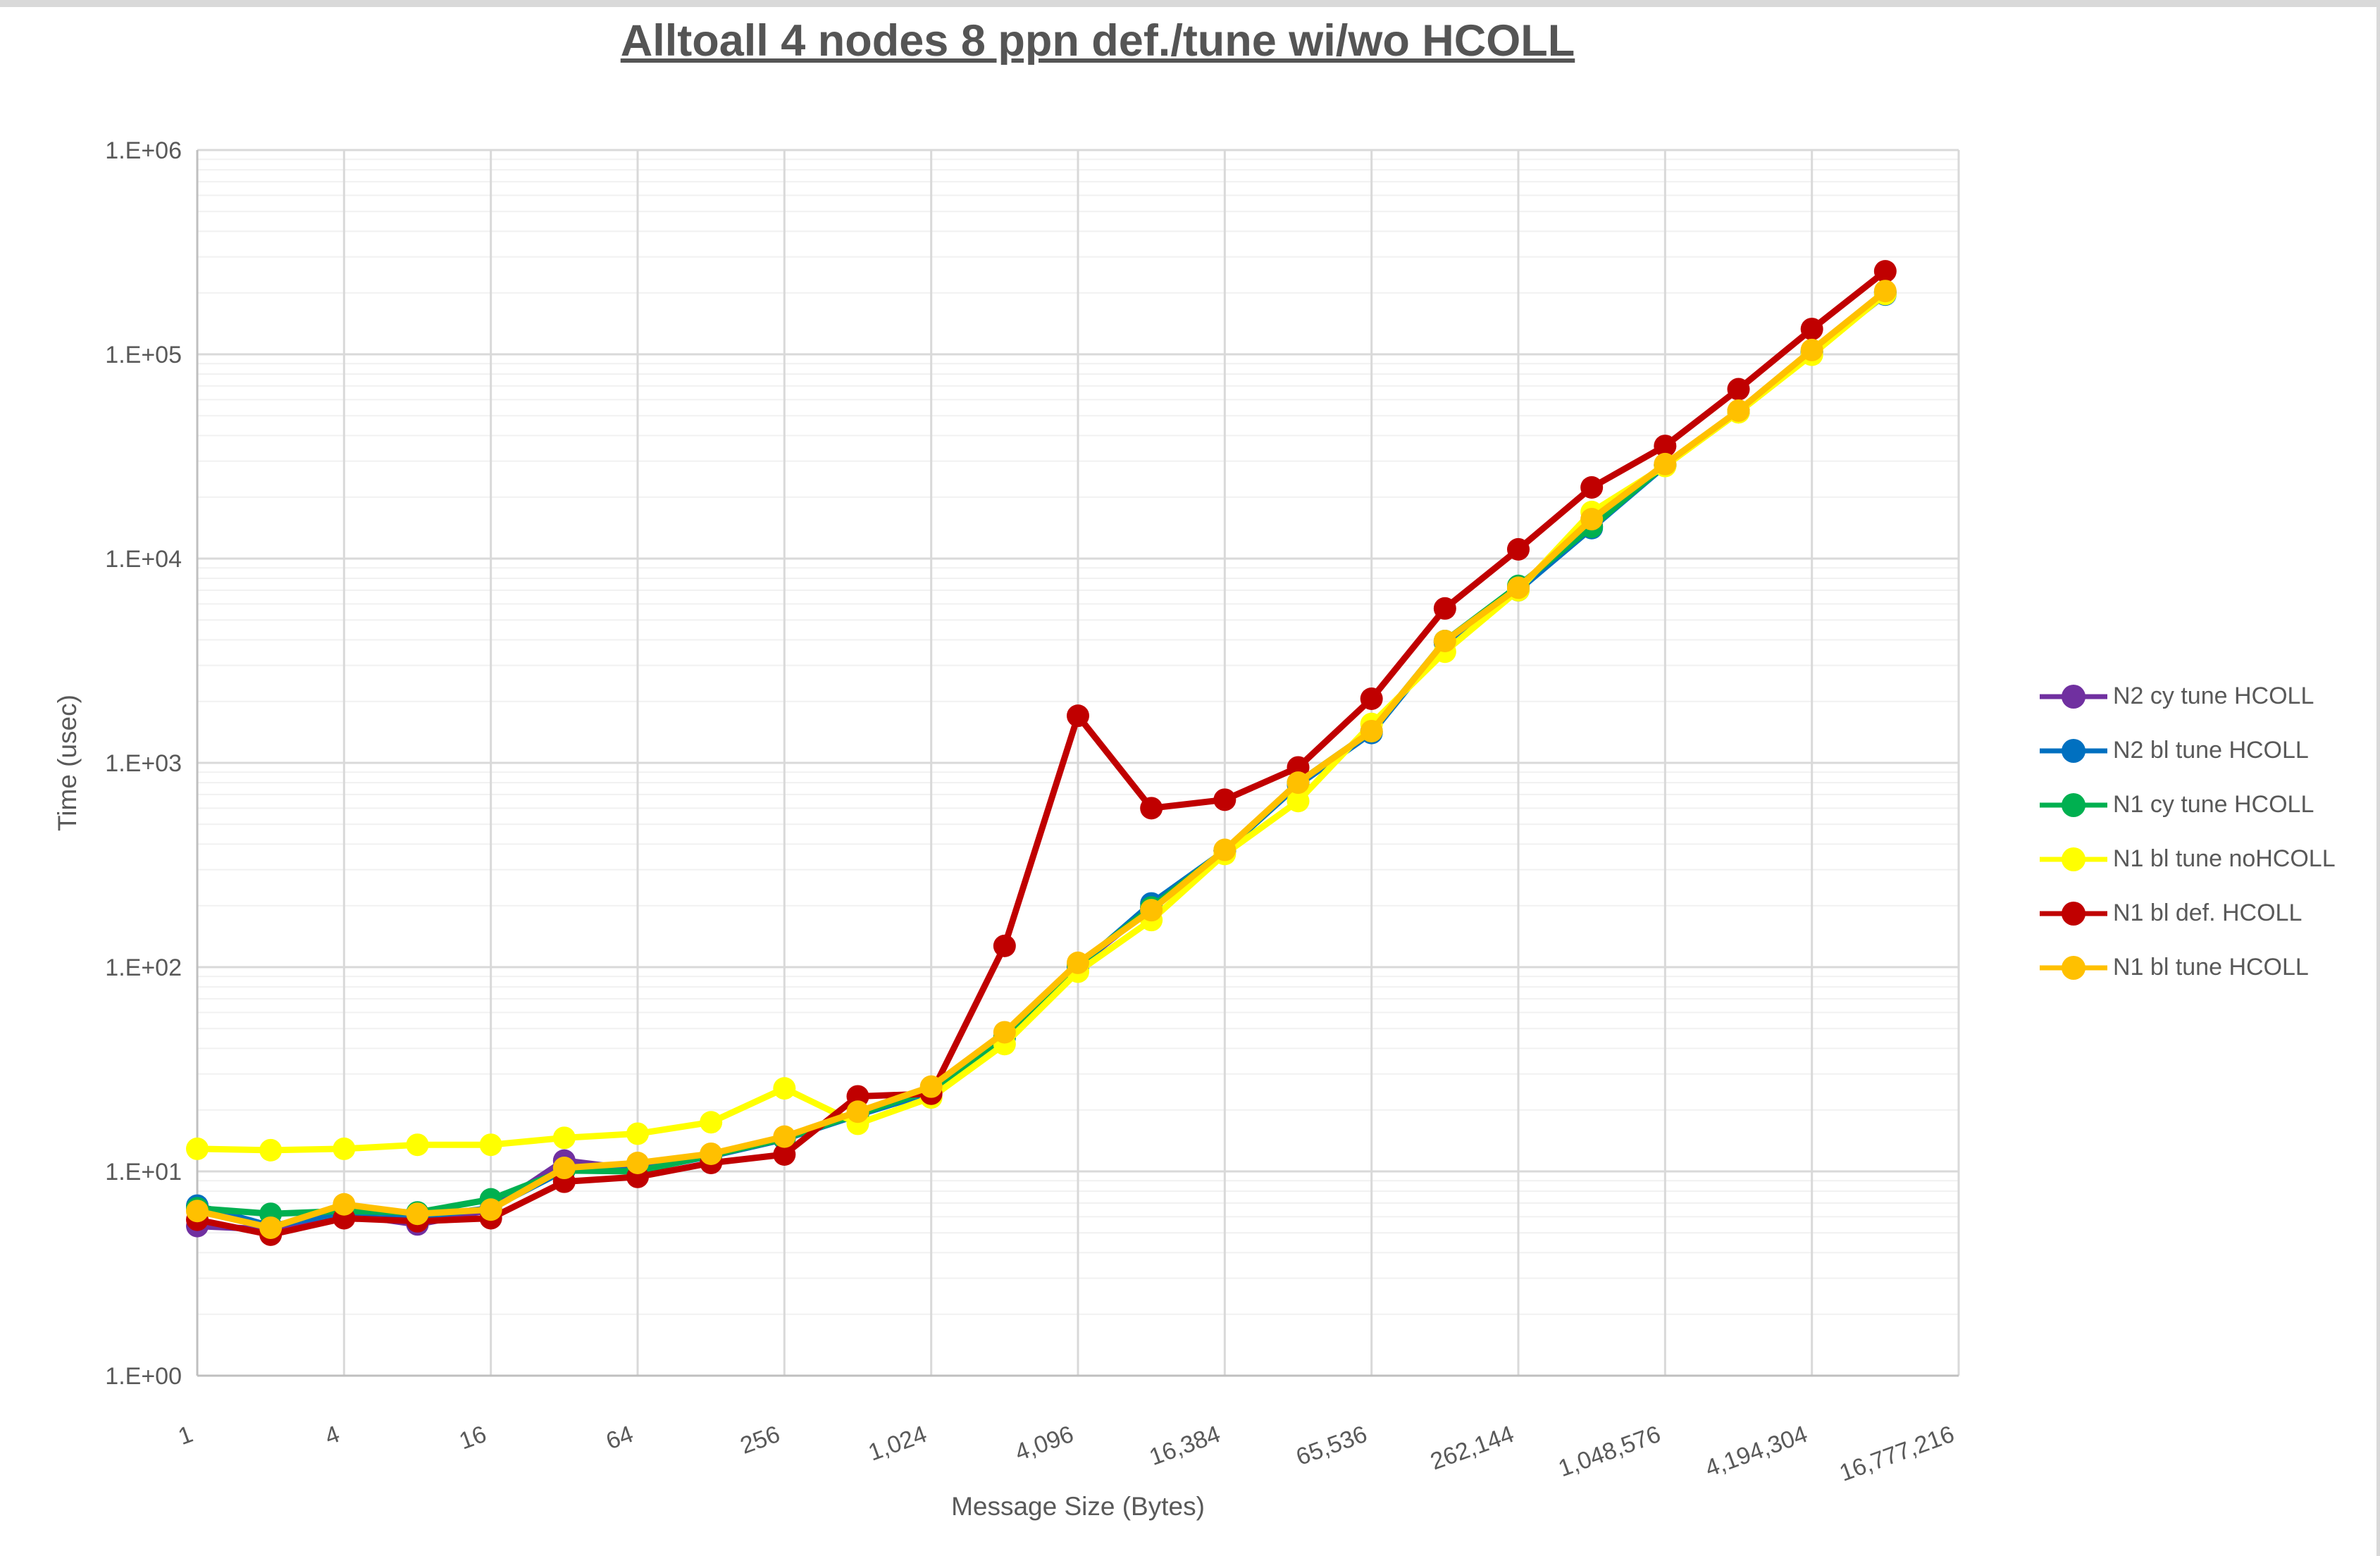  Describe the element at coordinates (2211, 750) in the screenshot. I see `legend-label: N2 bl tune HCOLL` at that location.